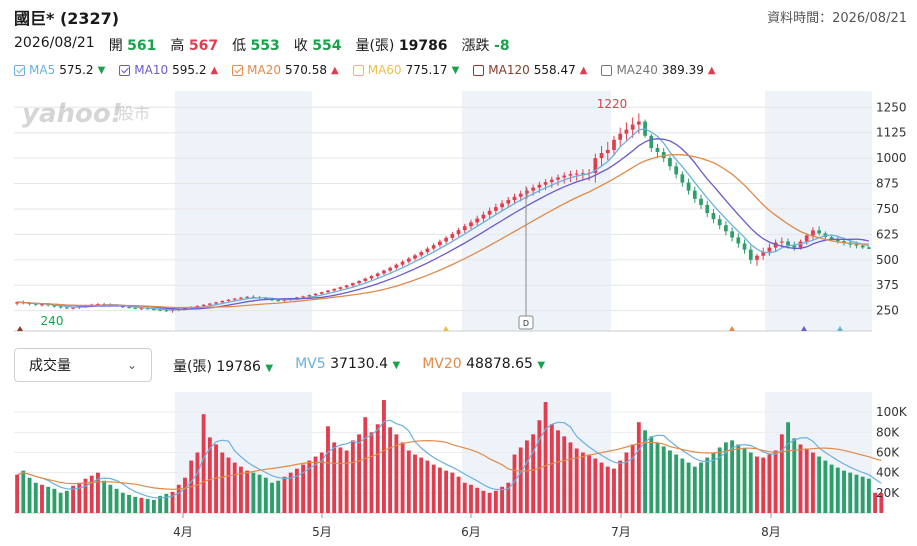 The height and width of the screenshot is (546, 917). What do you see at coordinates (50, 366) in the screenshot?
I see `indicator-select-value: 成交量` at bounding box center [50, 366].